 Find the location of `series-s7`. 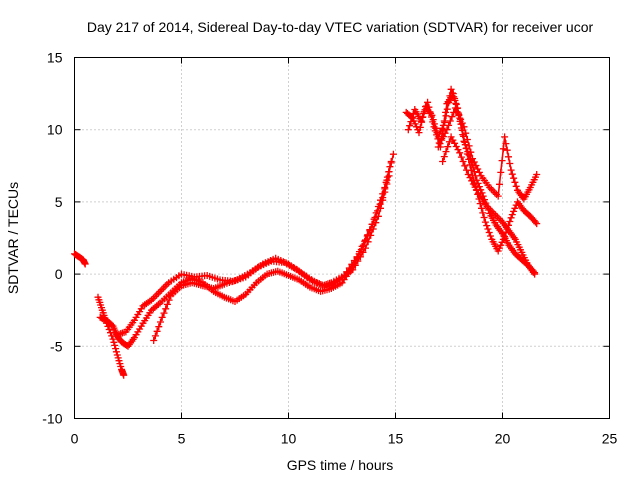

series-s7 is located at coordinates (472, 172).